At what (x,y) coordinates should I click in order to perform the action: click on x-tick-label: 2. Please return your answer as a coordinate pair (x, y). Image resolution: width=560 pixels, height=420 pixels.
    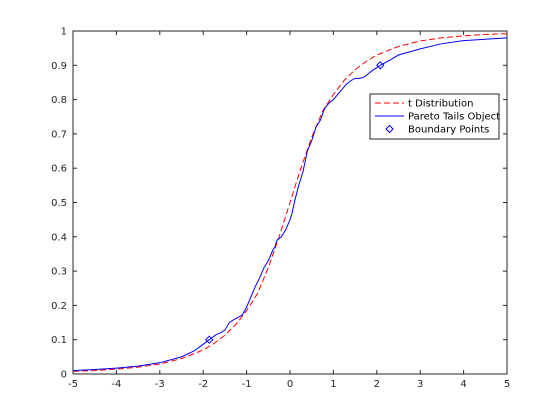
    Looking at the image, I should click on (377, 384).